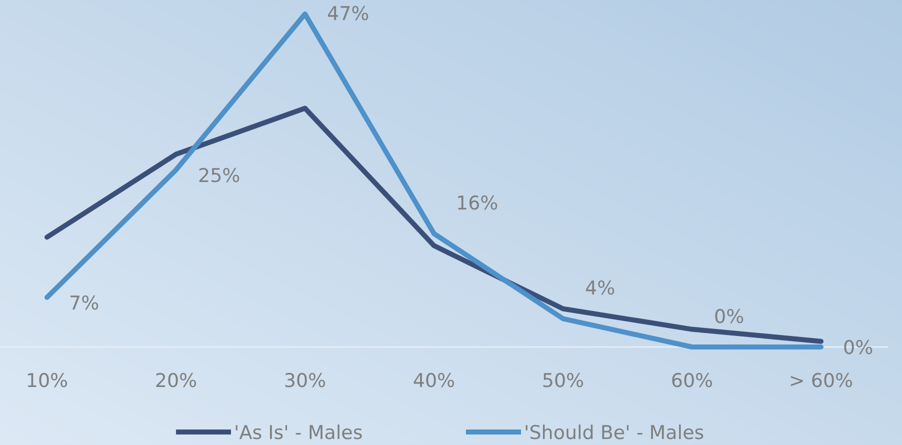  I want to click on data-label: 4%, so click(600, 289).